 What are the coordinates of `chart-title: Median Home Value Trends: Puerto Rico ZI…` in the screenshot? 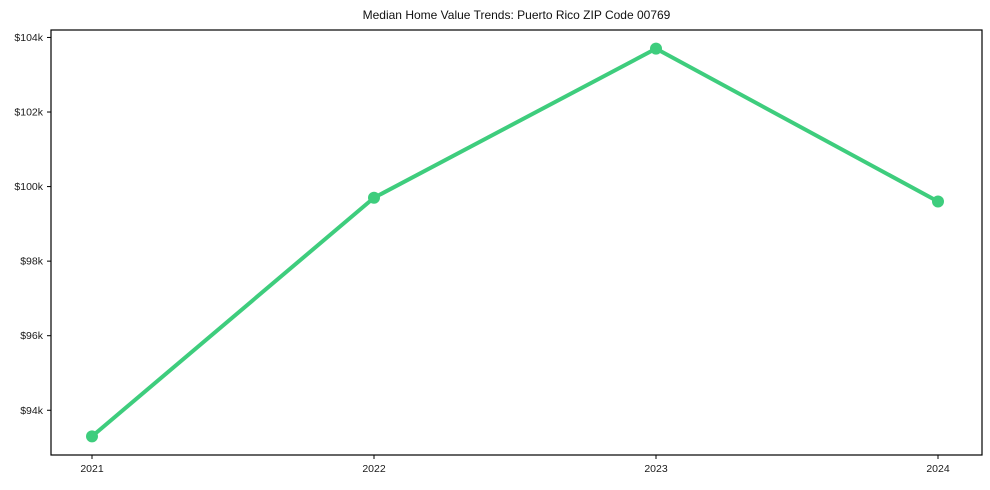 It's located at (516, 15).